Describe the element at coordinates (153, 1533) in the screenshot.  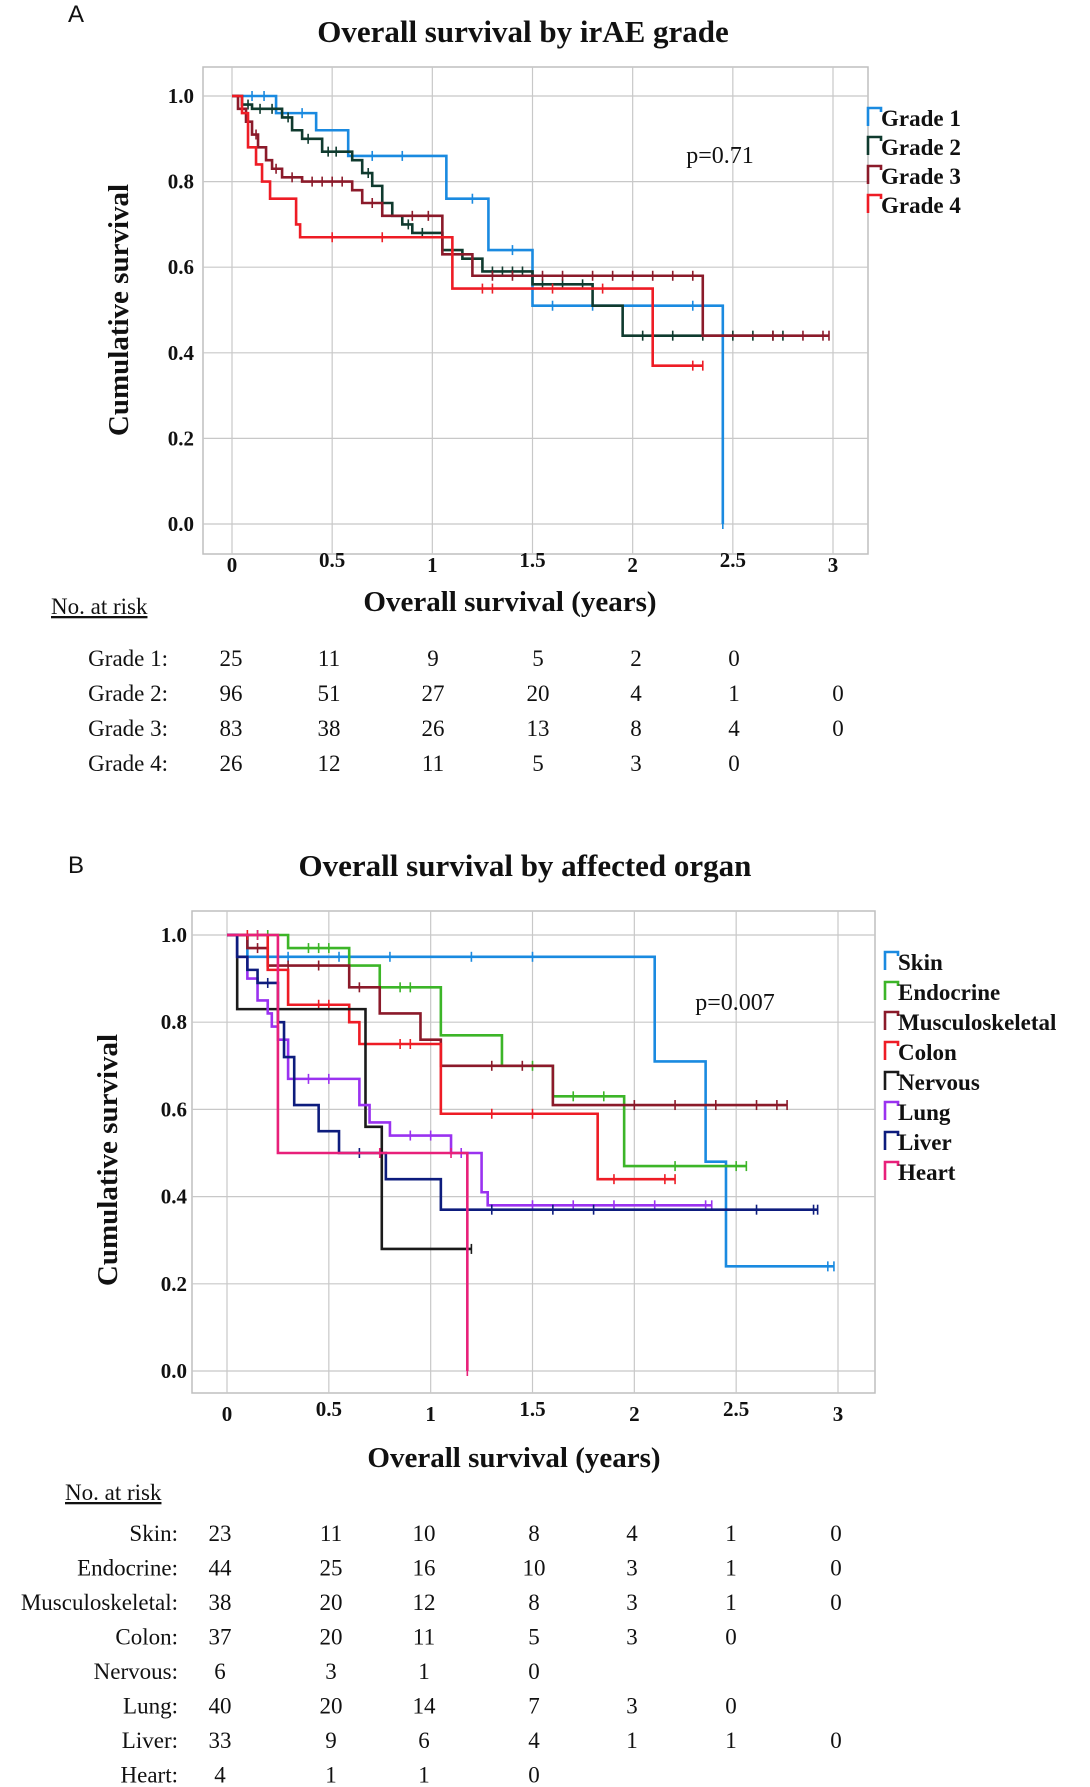
I see `risk-row-label: Skin:` at that location.